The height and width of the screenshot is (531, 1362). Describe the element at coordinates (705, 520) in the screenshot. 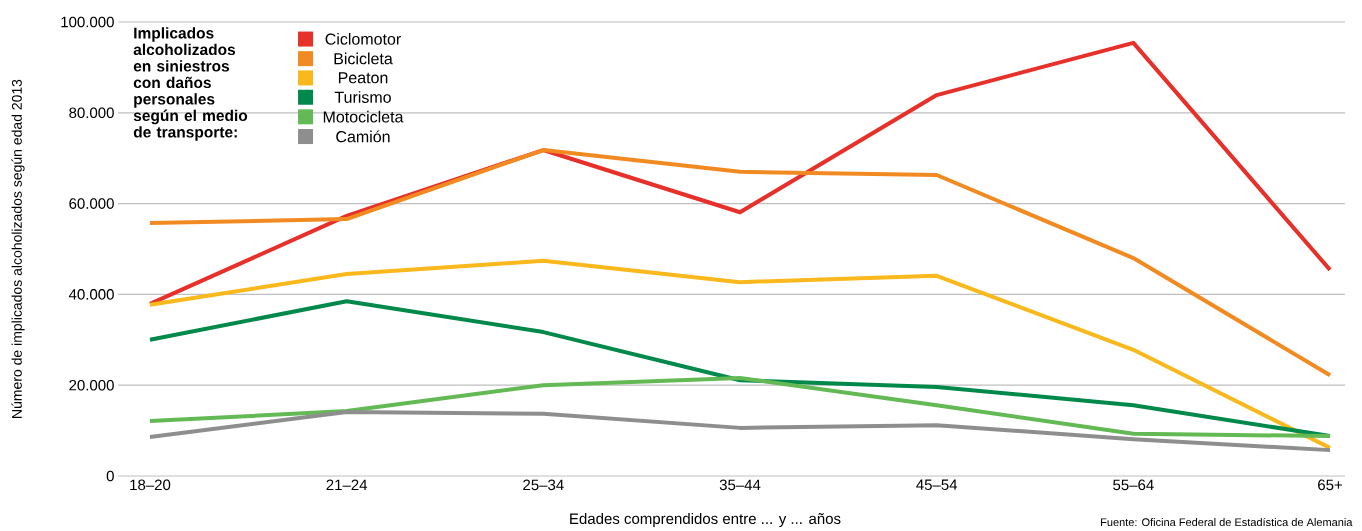

I see `x-axis-title: Edades comprendidos entre ... y ... años` at that location.